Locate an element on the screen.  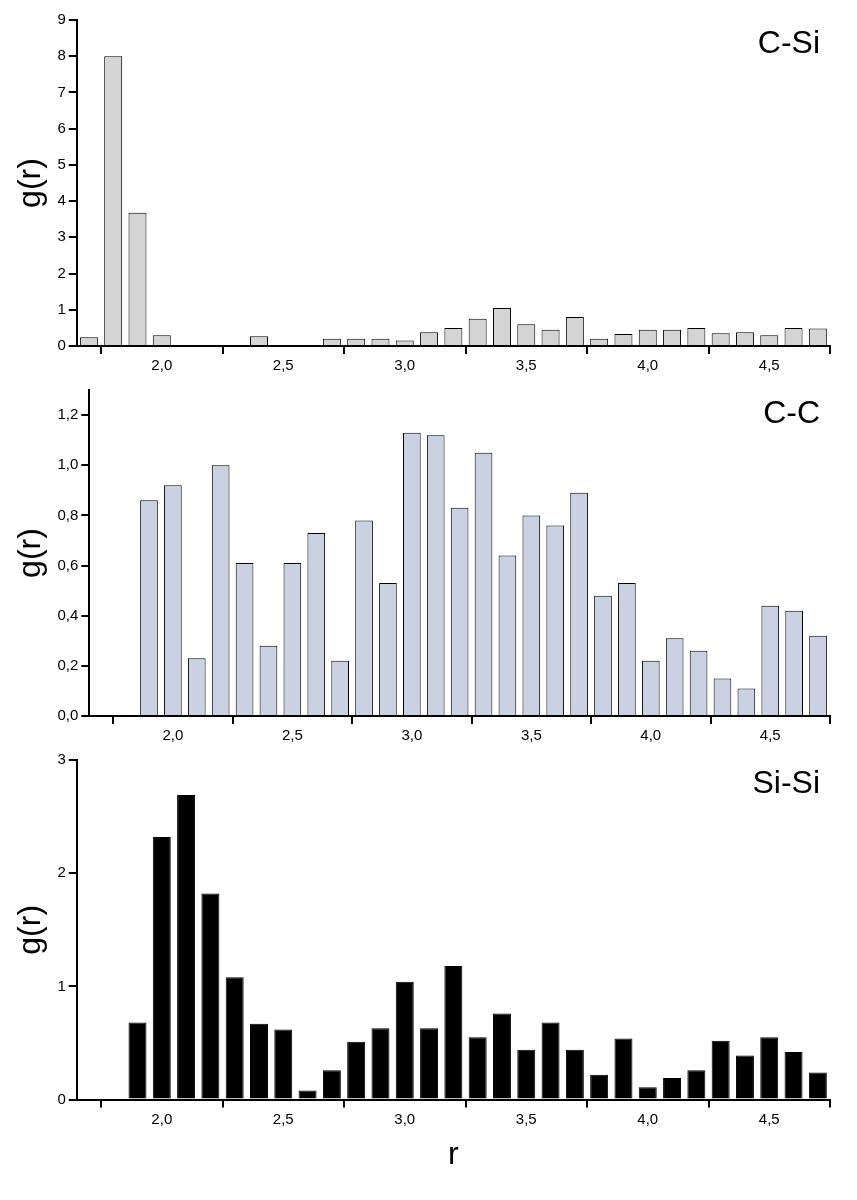
x-axis-title: r is located at coordinates (454, 1152).